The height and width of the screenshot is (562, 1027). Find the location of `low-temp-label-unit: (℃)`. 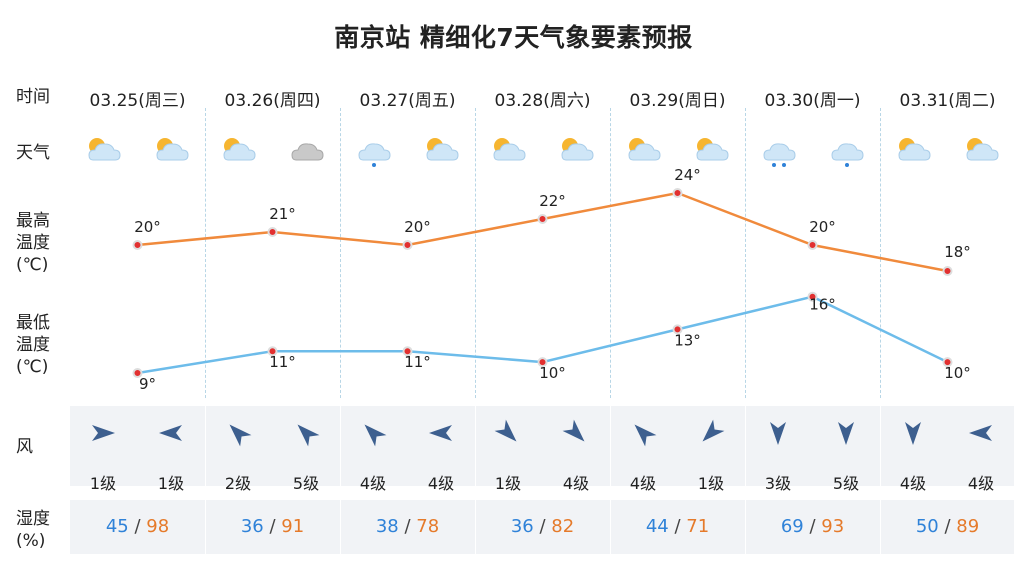

low-temp-label-unit: (℃) is located at coordinates (32, 367).